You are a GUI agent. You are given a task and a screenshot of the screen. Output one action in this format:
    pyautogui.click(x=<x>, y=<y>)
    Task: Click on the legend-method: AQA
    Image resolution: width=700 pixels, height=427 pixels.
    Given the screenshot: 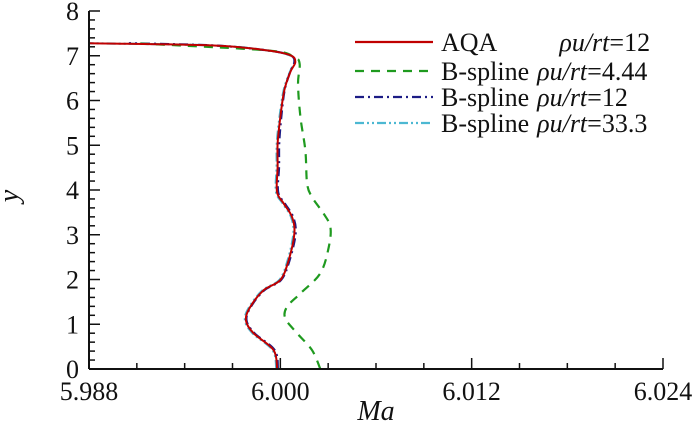 What is the action you would take?
    pyautogui.click(x=469, y=42)
    